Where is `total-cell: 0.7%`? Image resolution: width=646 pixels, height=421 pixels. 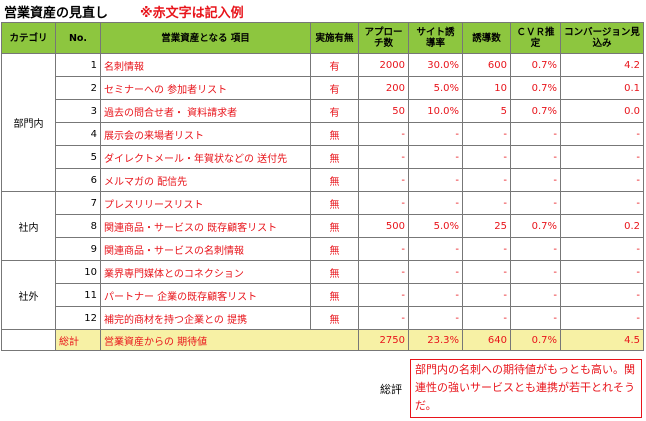
total-cell: 0.7% is located at coordinates (535, 340).